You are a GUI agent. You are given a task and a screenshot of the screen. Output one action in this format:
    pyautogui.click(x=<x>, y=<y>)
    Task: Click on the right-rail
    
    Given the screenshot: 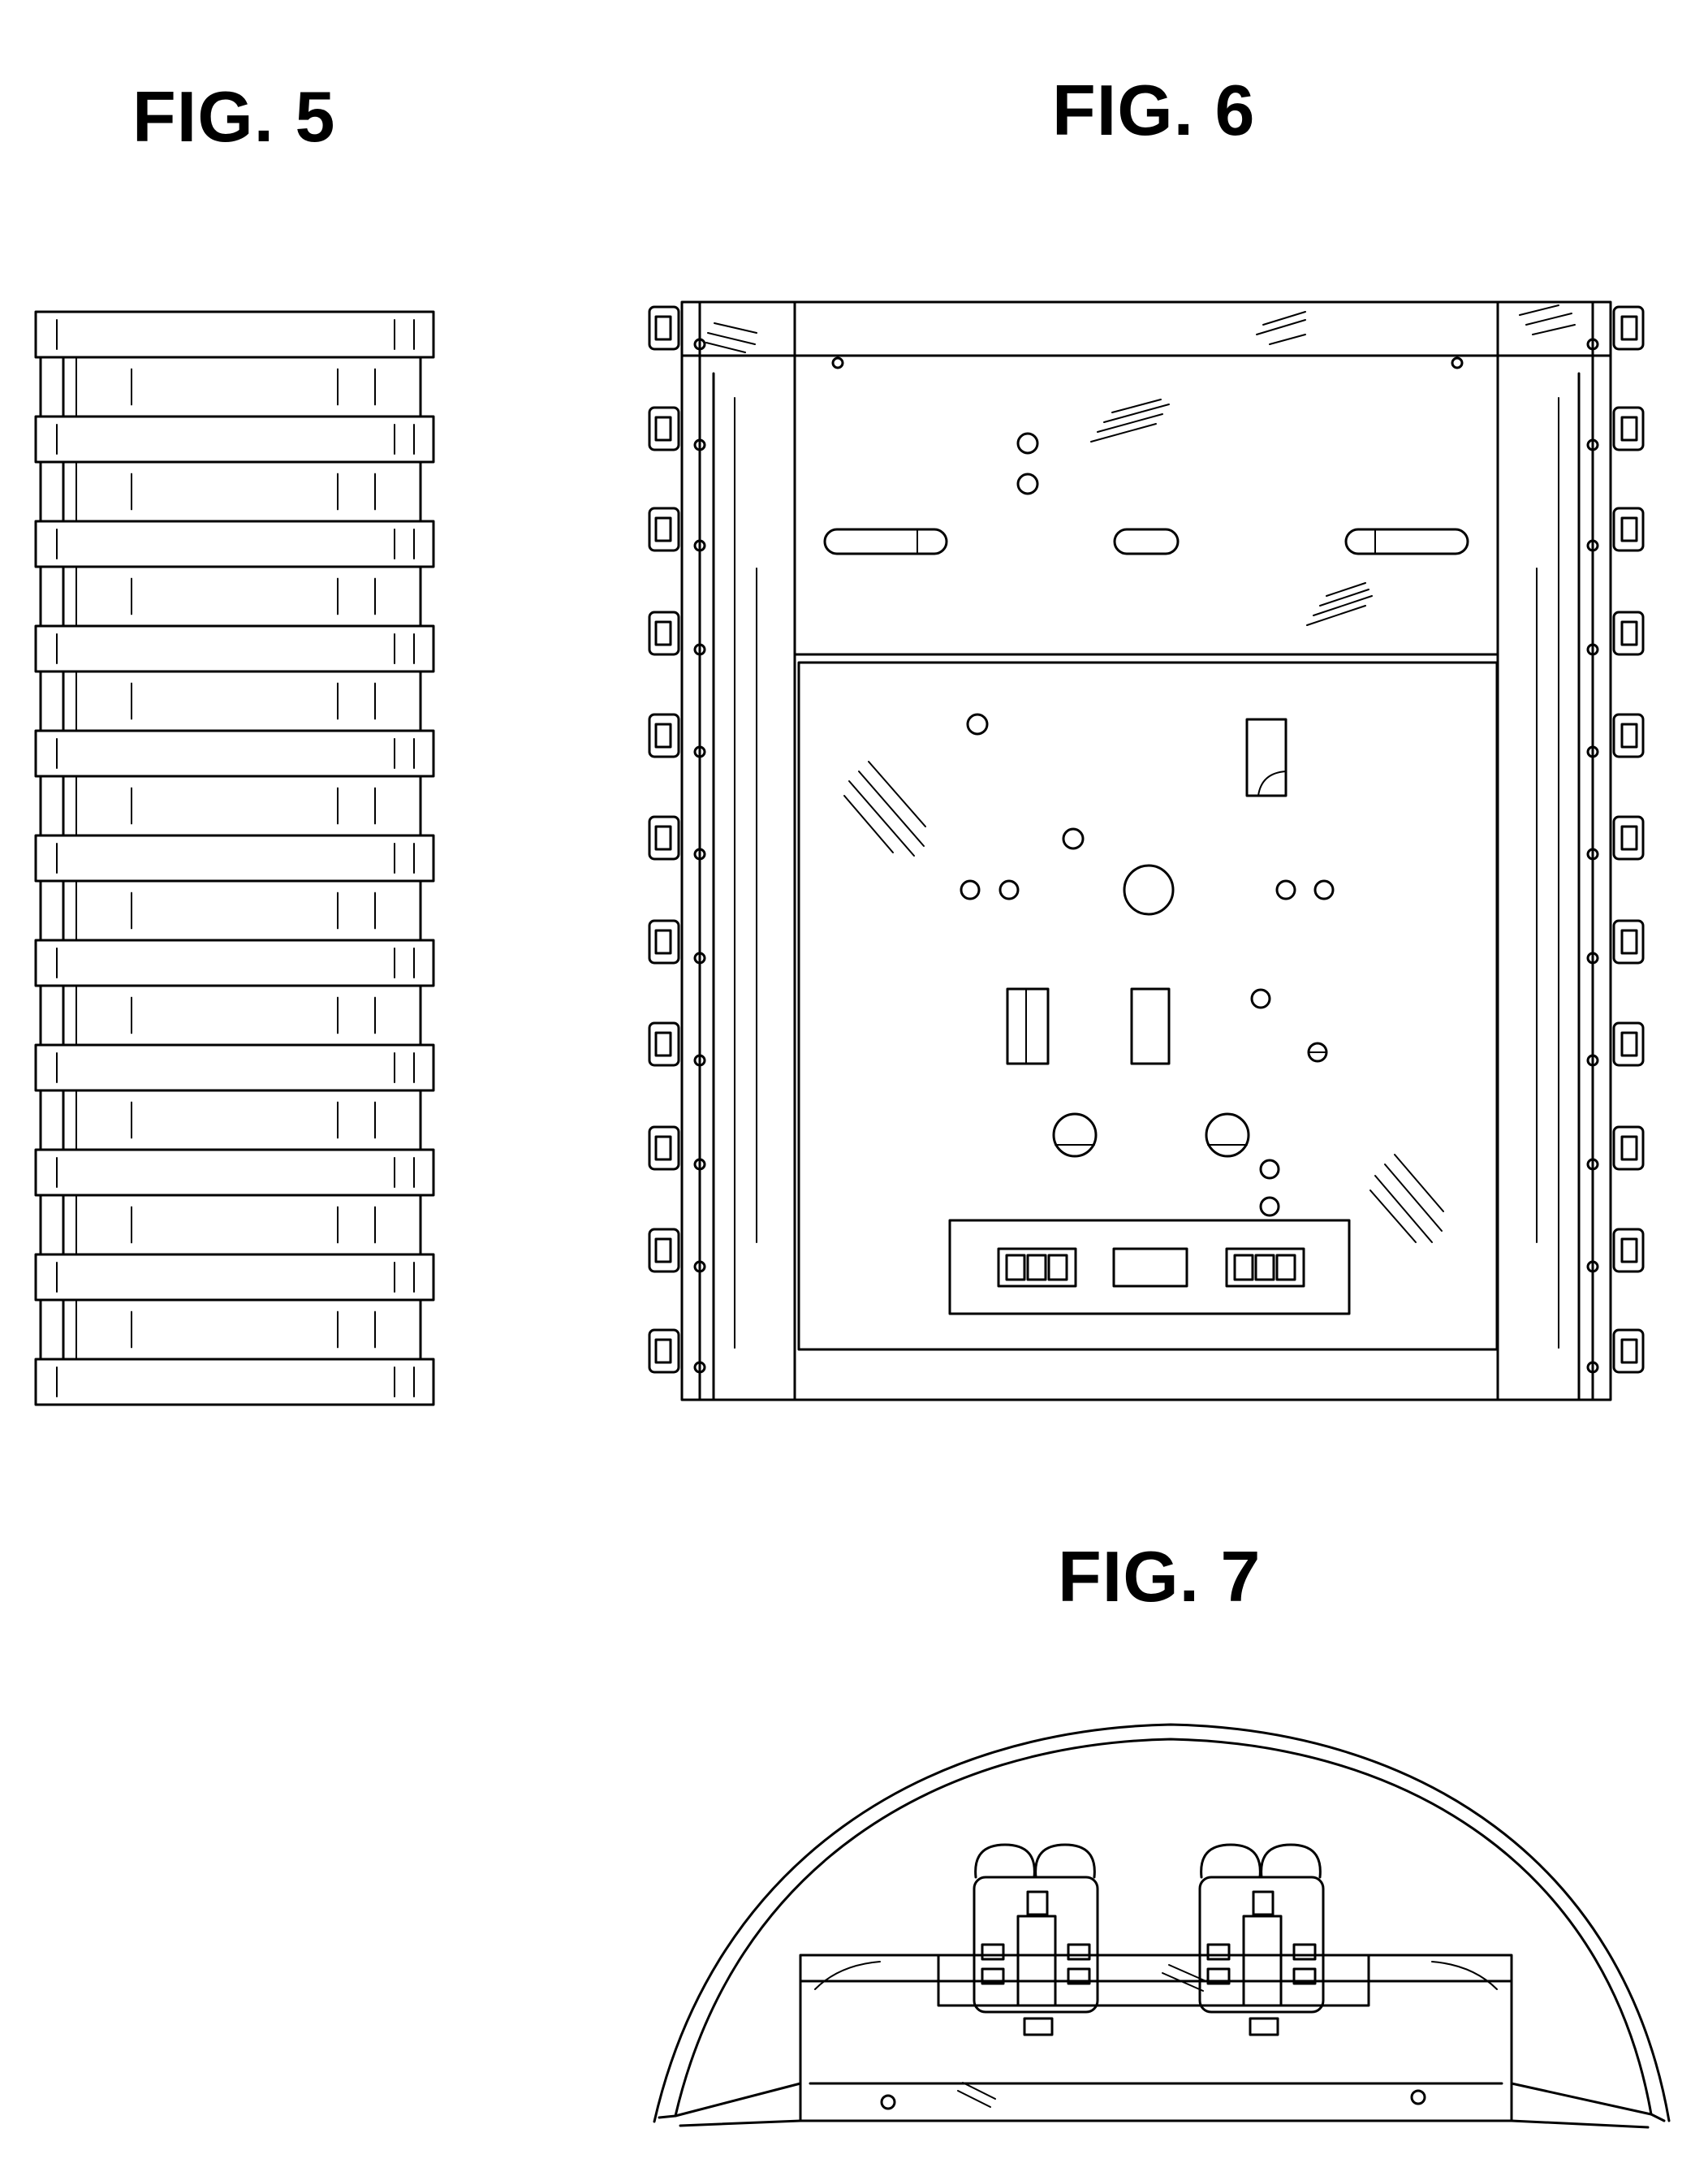 What is the action you would take?
    pyautogui.click(x=1545, y=851)
    